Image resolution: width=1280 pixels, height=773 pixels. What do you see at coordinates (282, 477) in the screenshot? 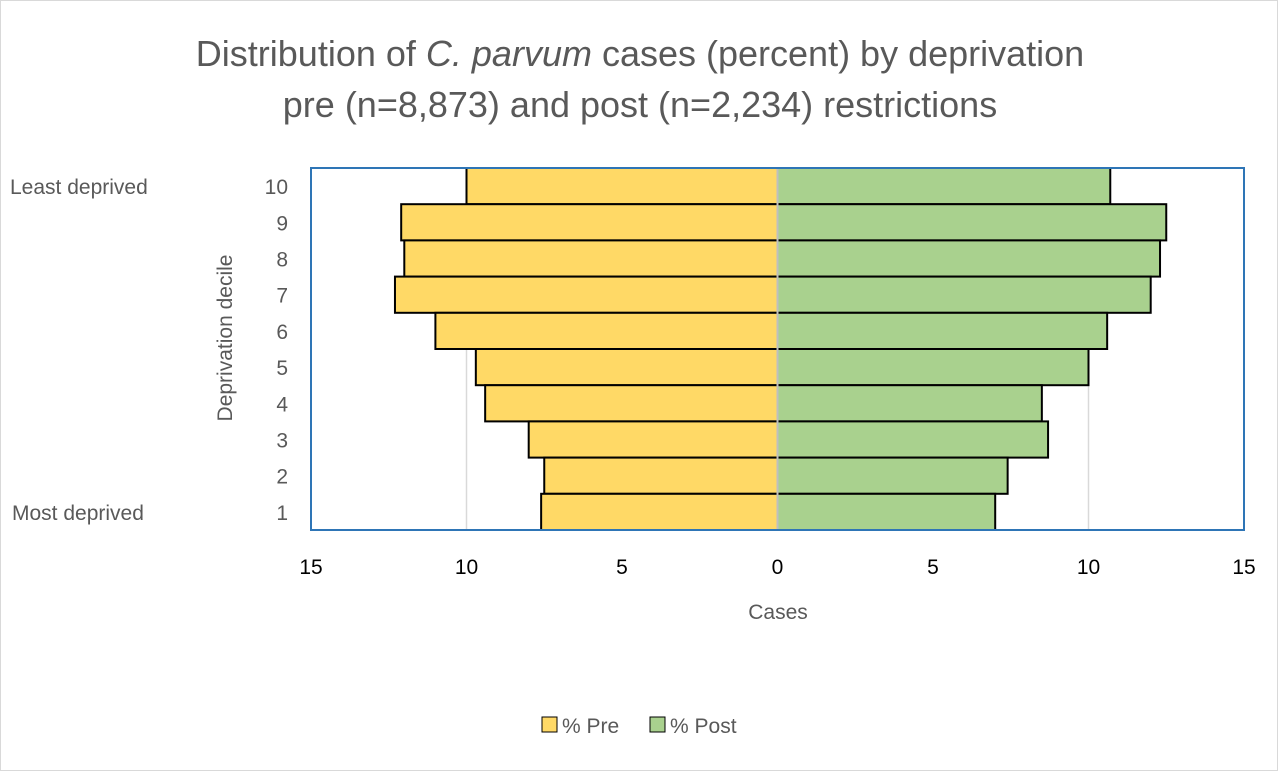
I see `y-tick-label-2: 2` at bounding box center [282, 477].